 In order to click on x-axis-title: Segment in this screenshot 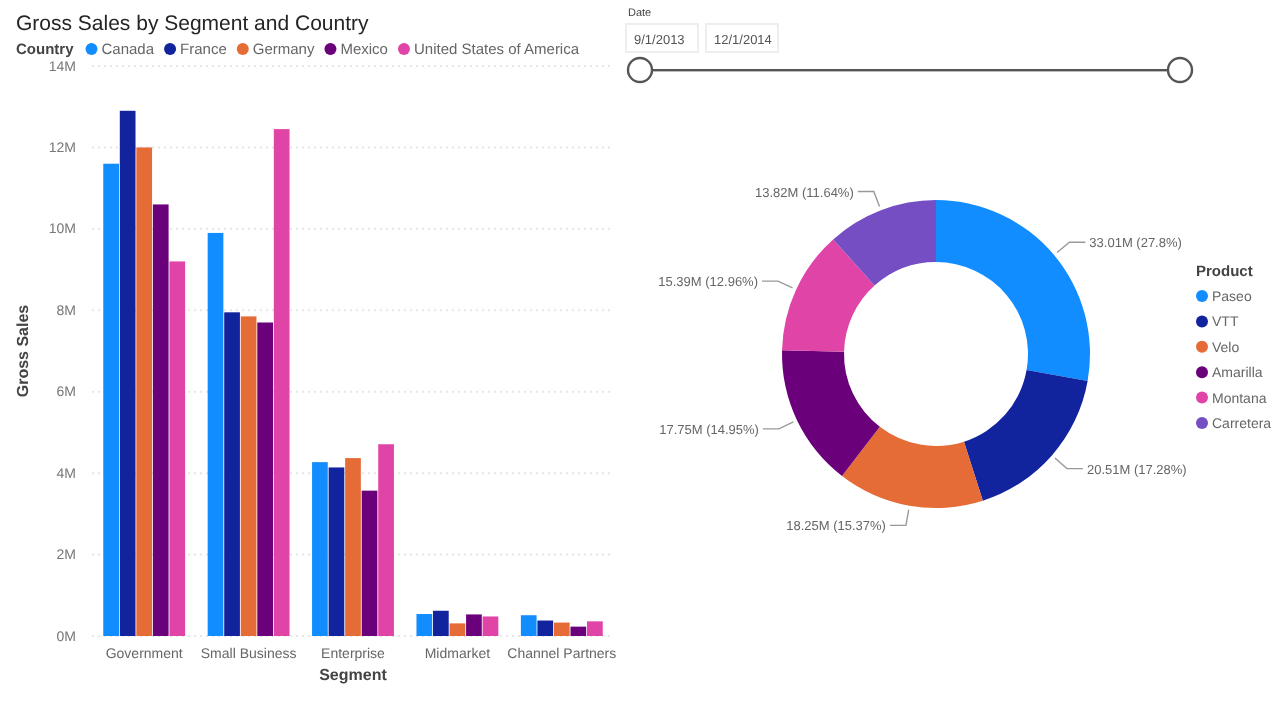, I will do `click(353, 675)`.